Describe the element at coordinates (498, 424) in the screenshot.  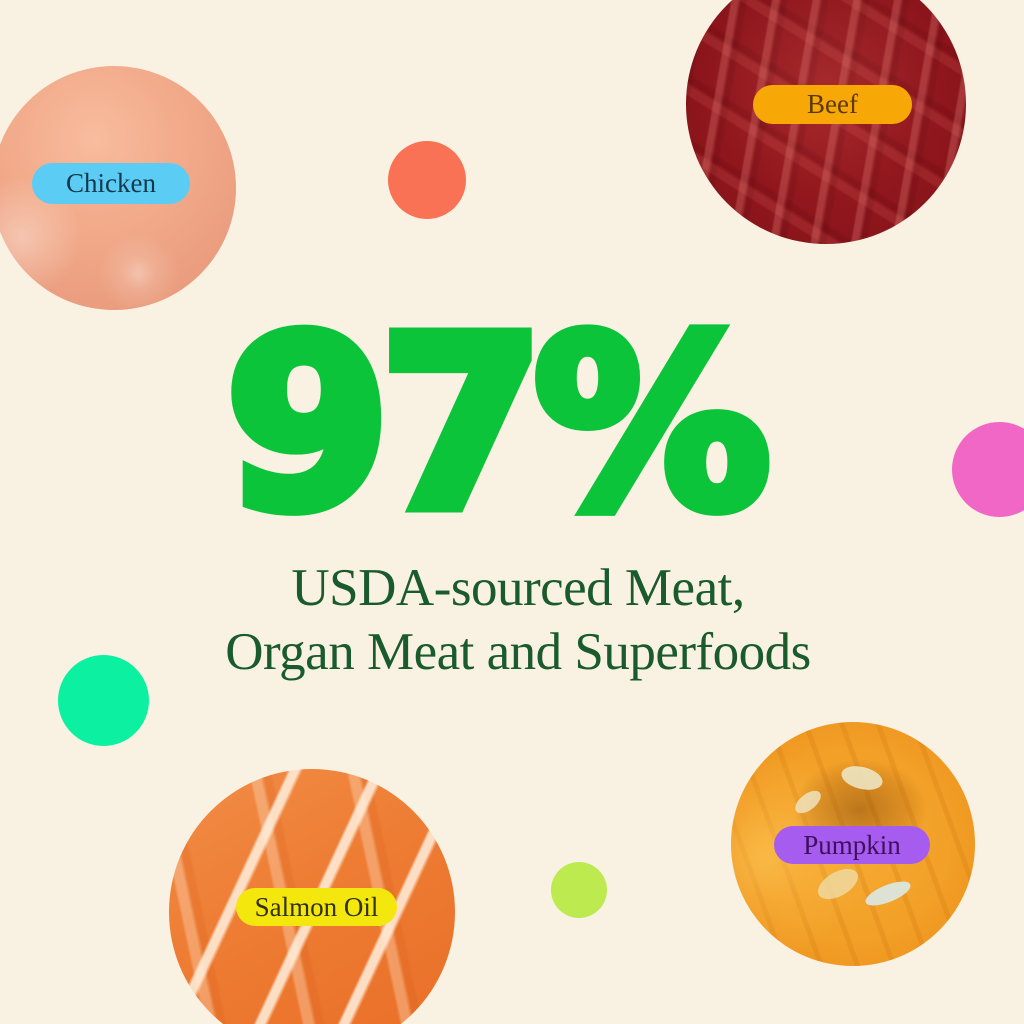
I see `headline-percent: 97%` at that location.